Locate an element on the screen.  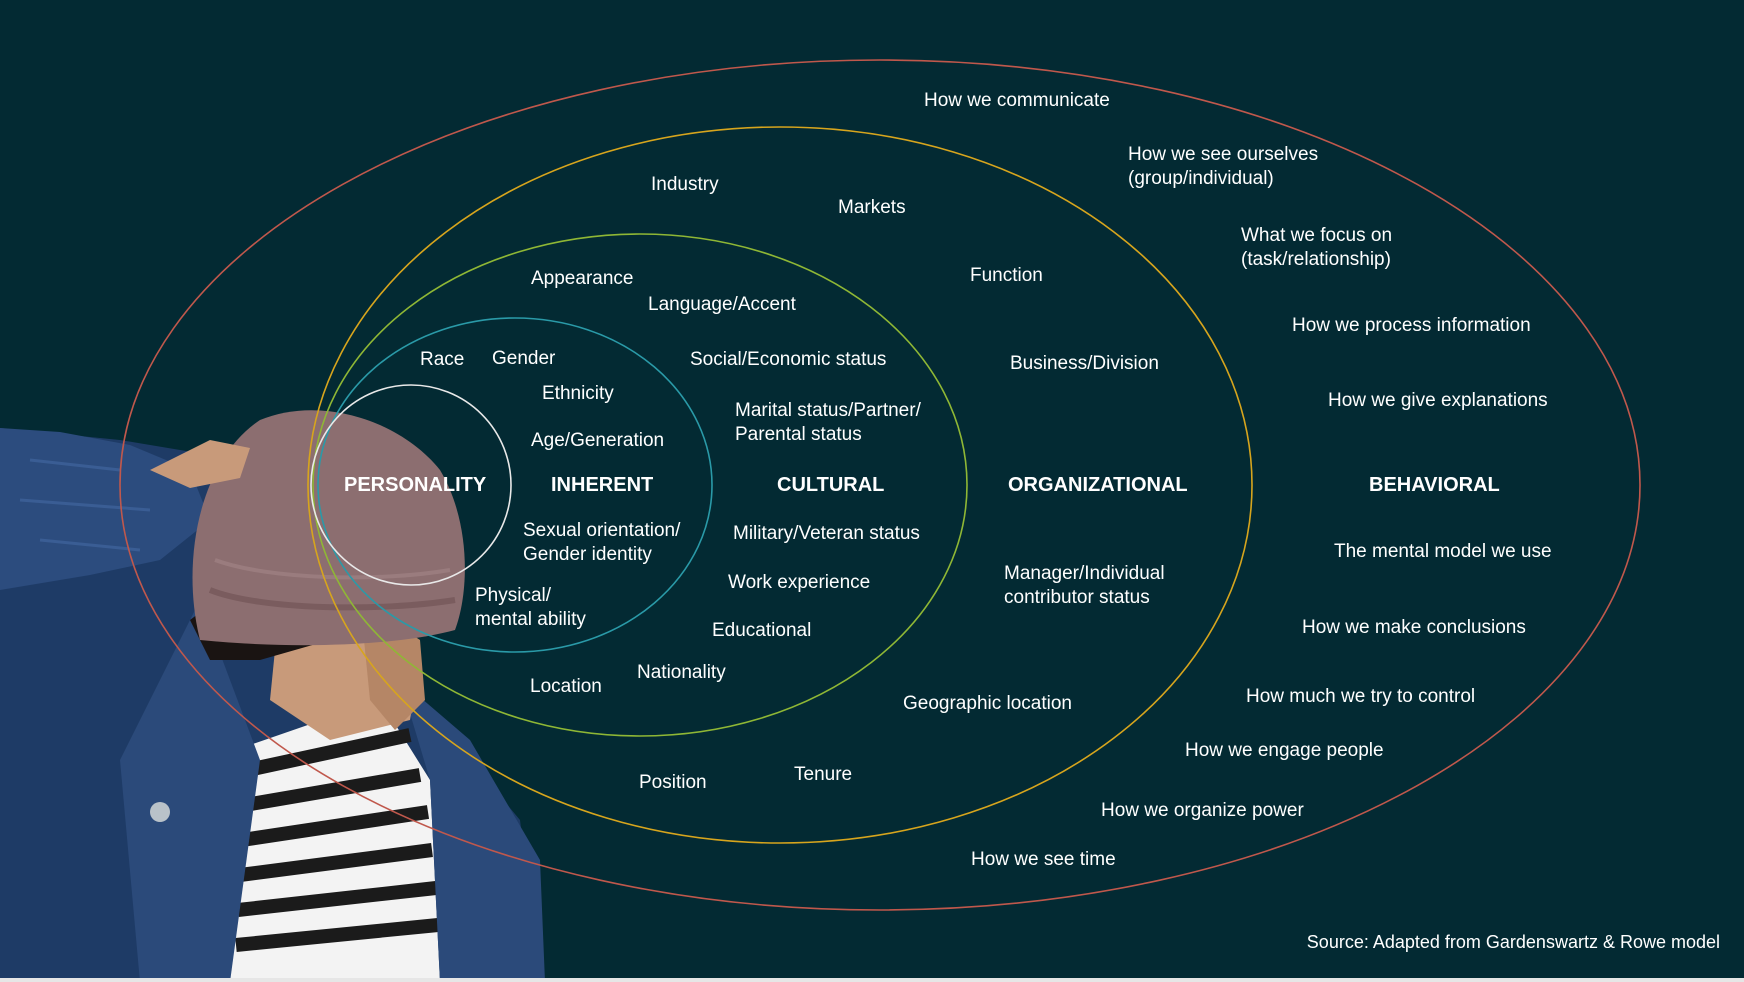
label-organize-power: How we organize power is located at coordinates (1202, 810).